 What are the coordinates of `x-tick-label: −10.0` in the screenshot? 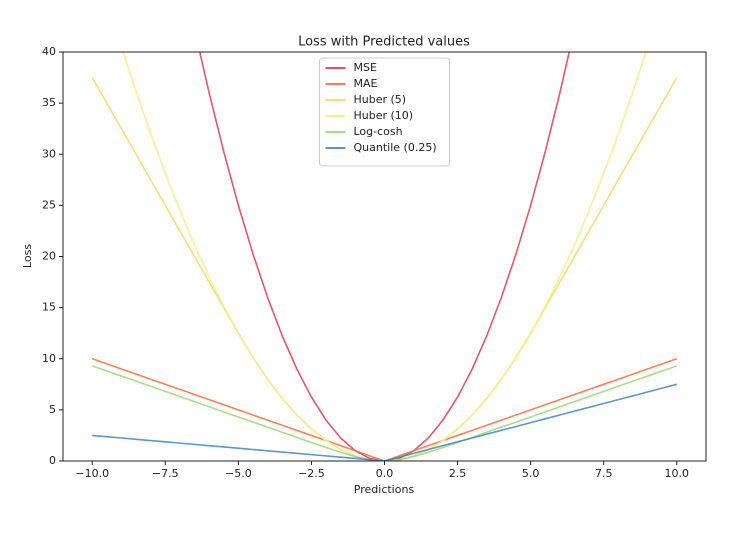 It's located at (92, 473).